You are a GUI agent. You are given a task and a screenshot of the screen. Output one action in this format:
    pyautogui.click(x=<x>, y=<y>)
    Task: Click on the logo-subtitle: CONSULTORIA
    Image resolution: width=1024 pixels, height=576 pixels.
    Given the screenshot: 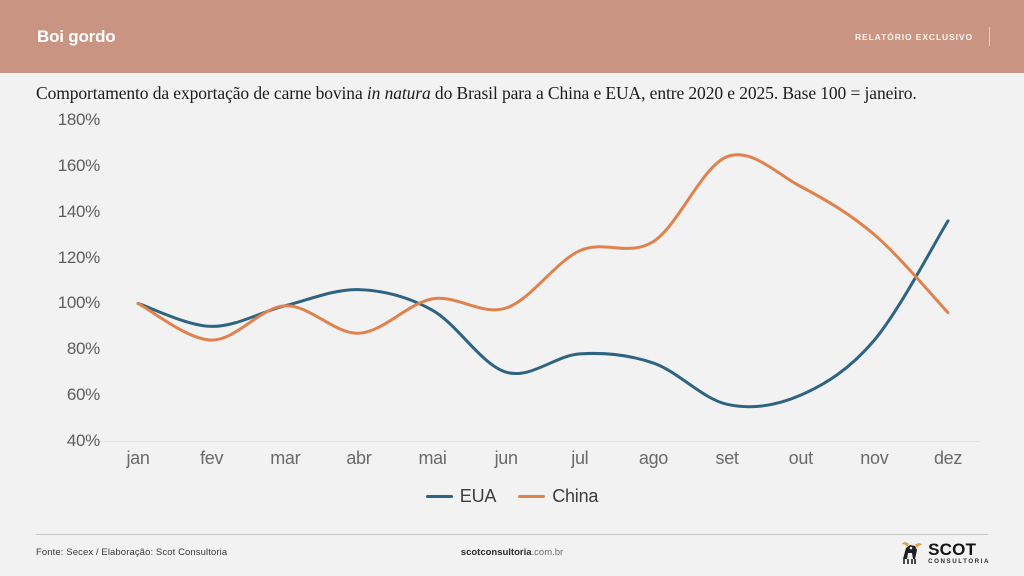 What is the action you would take?
    pyautogui.click(x=959, y=561)
    